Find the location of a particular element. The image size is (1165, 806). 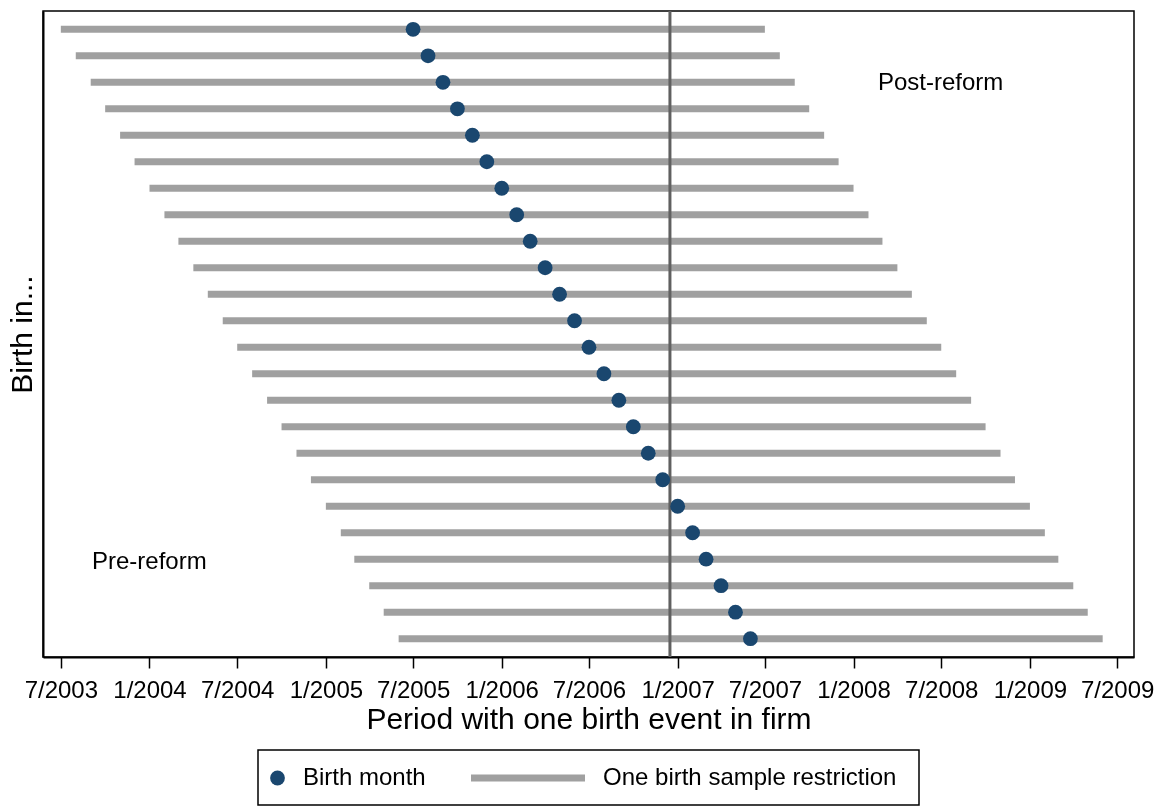

annotation: Post-reform is located at coordinates (941, 81).